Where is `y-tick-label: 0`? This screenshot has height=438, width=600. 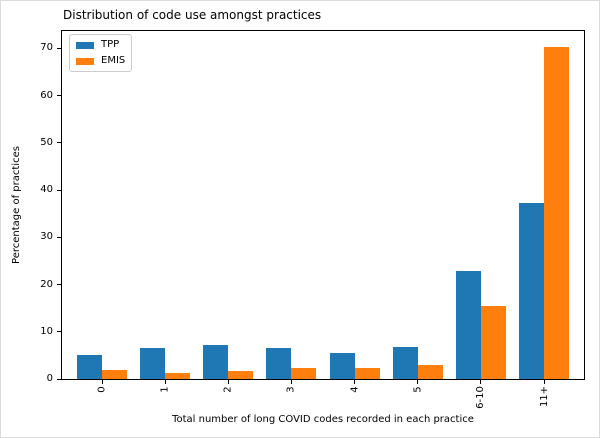
y-tick-label: 0 is located at coordinates (49, 378).